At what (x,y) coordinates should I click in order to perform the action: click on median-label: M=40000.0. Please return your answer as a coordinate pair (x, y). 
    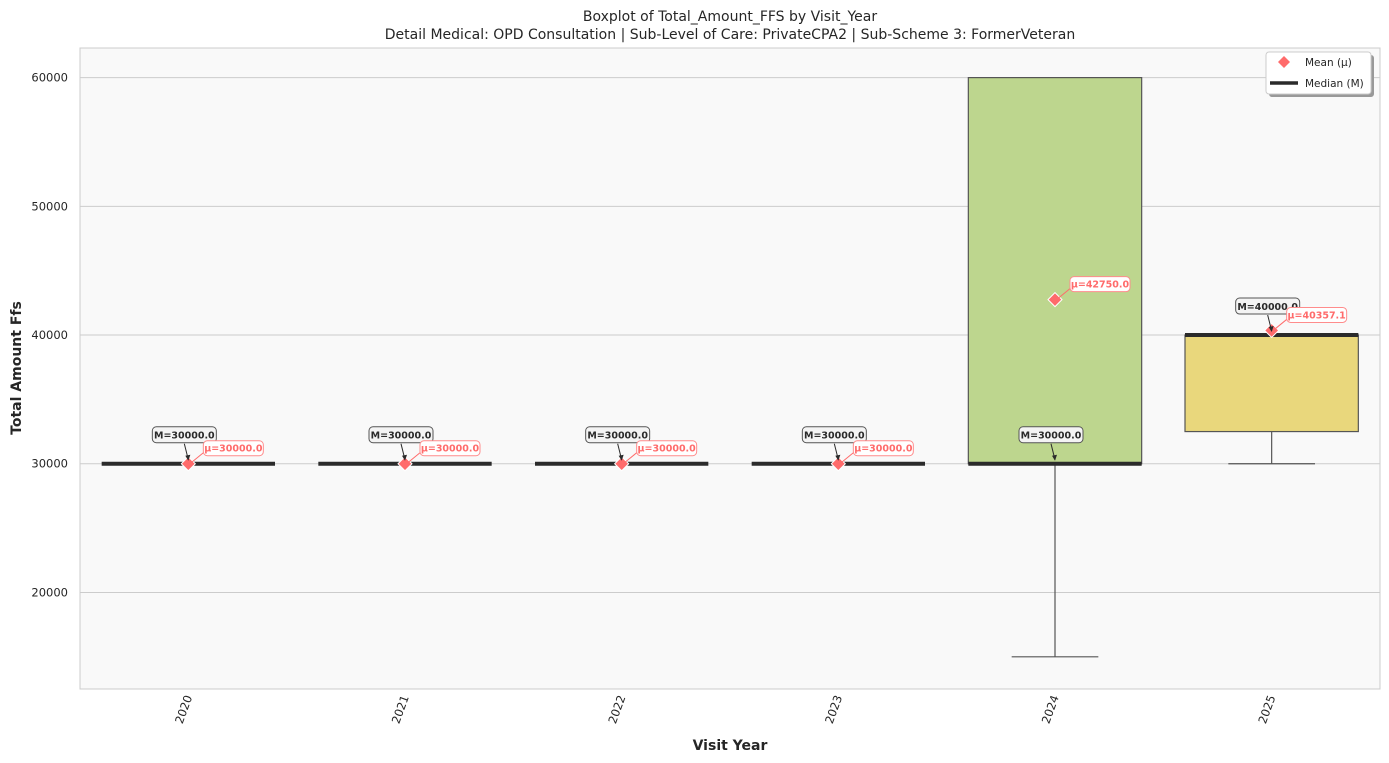
    Looking at the image, I should click on (1267, 307).